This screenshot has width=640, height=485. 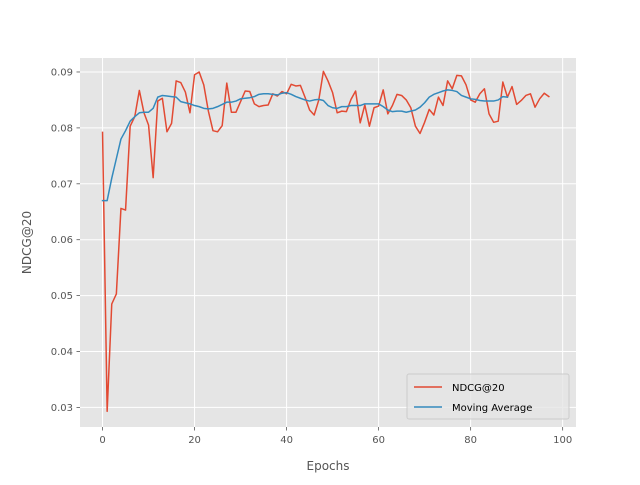 What do you see at coordinates (470, 440) in the screenshot?
I see `x-tick-label: 80` at bounding box center [470, 440].